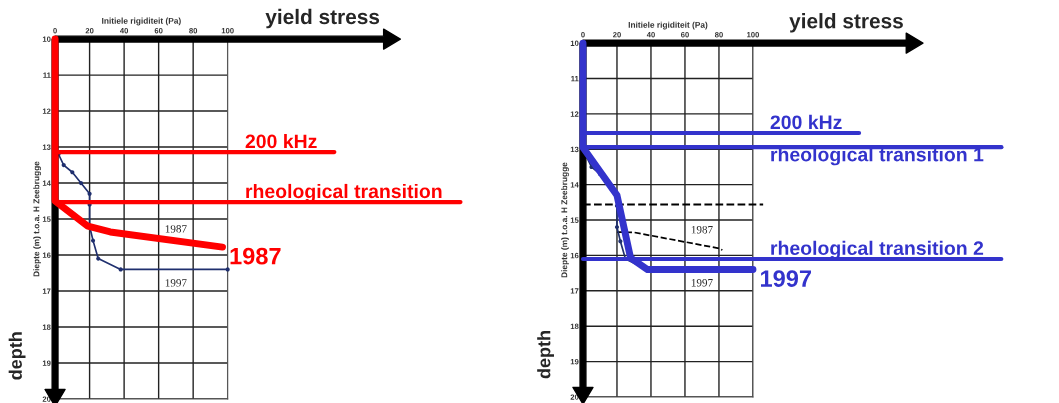 The height and width of the screenshot is (403, 1059). What do you see at coordinates (176, 229) in the screenshot?
I see `series-label: 1987` at bounding box center [176, 229].